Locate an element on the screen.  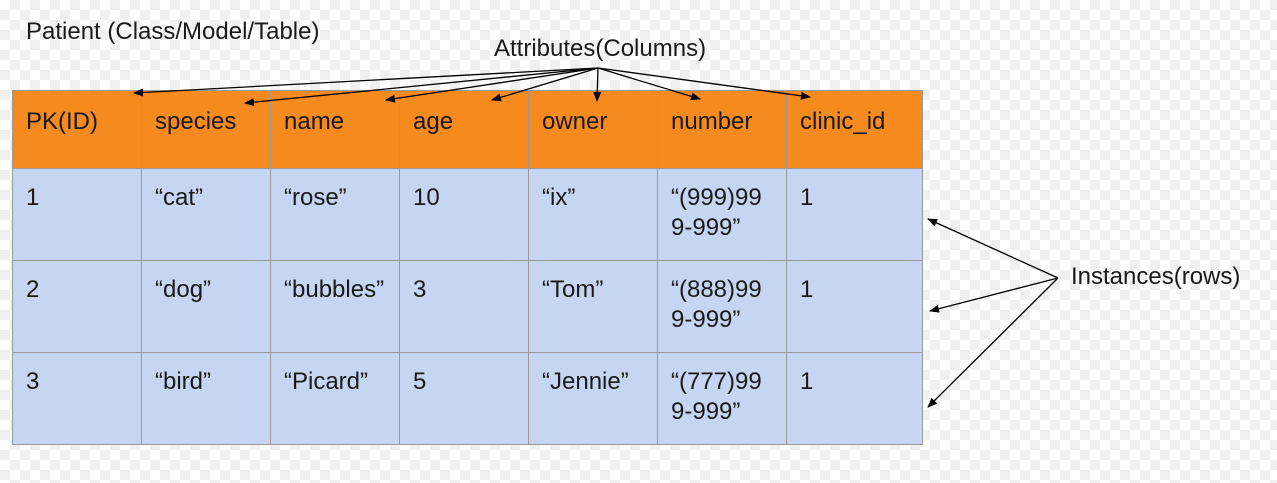
header-cell-owner: owner is located at coordinates (593, 129).